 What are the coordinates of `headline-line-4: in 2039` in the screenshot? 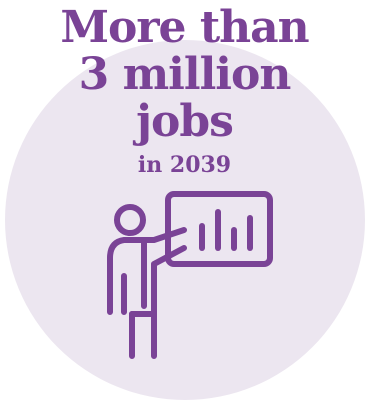 It's located at (184, 165).